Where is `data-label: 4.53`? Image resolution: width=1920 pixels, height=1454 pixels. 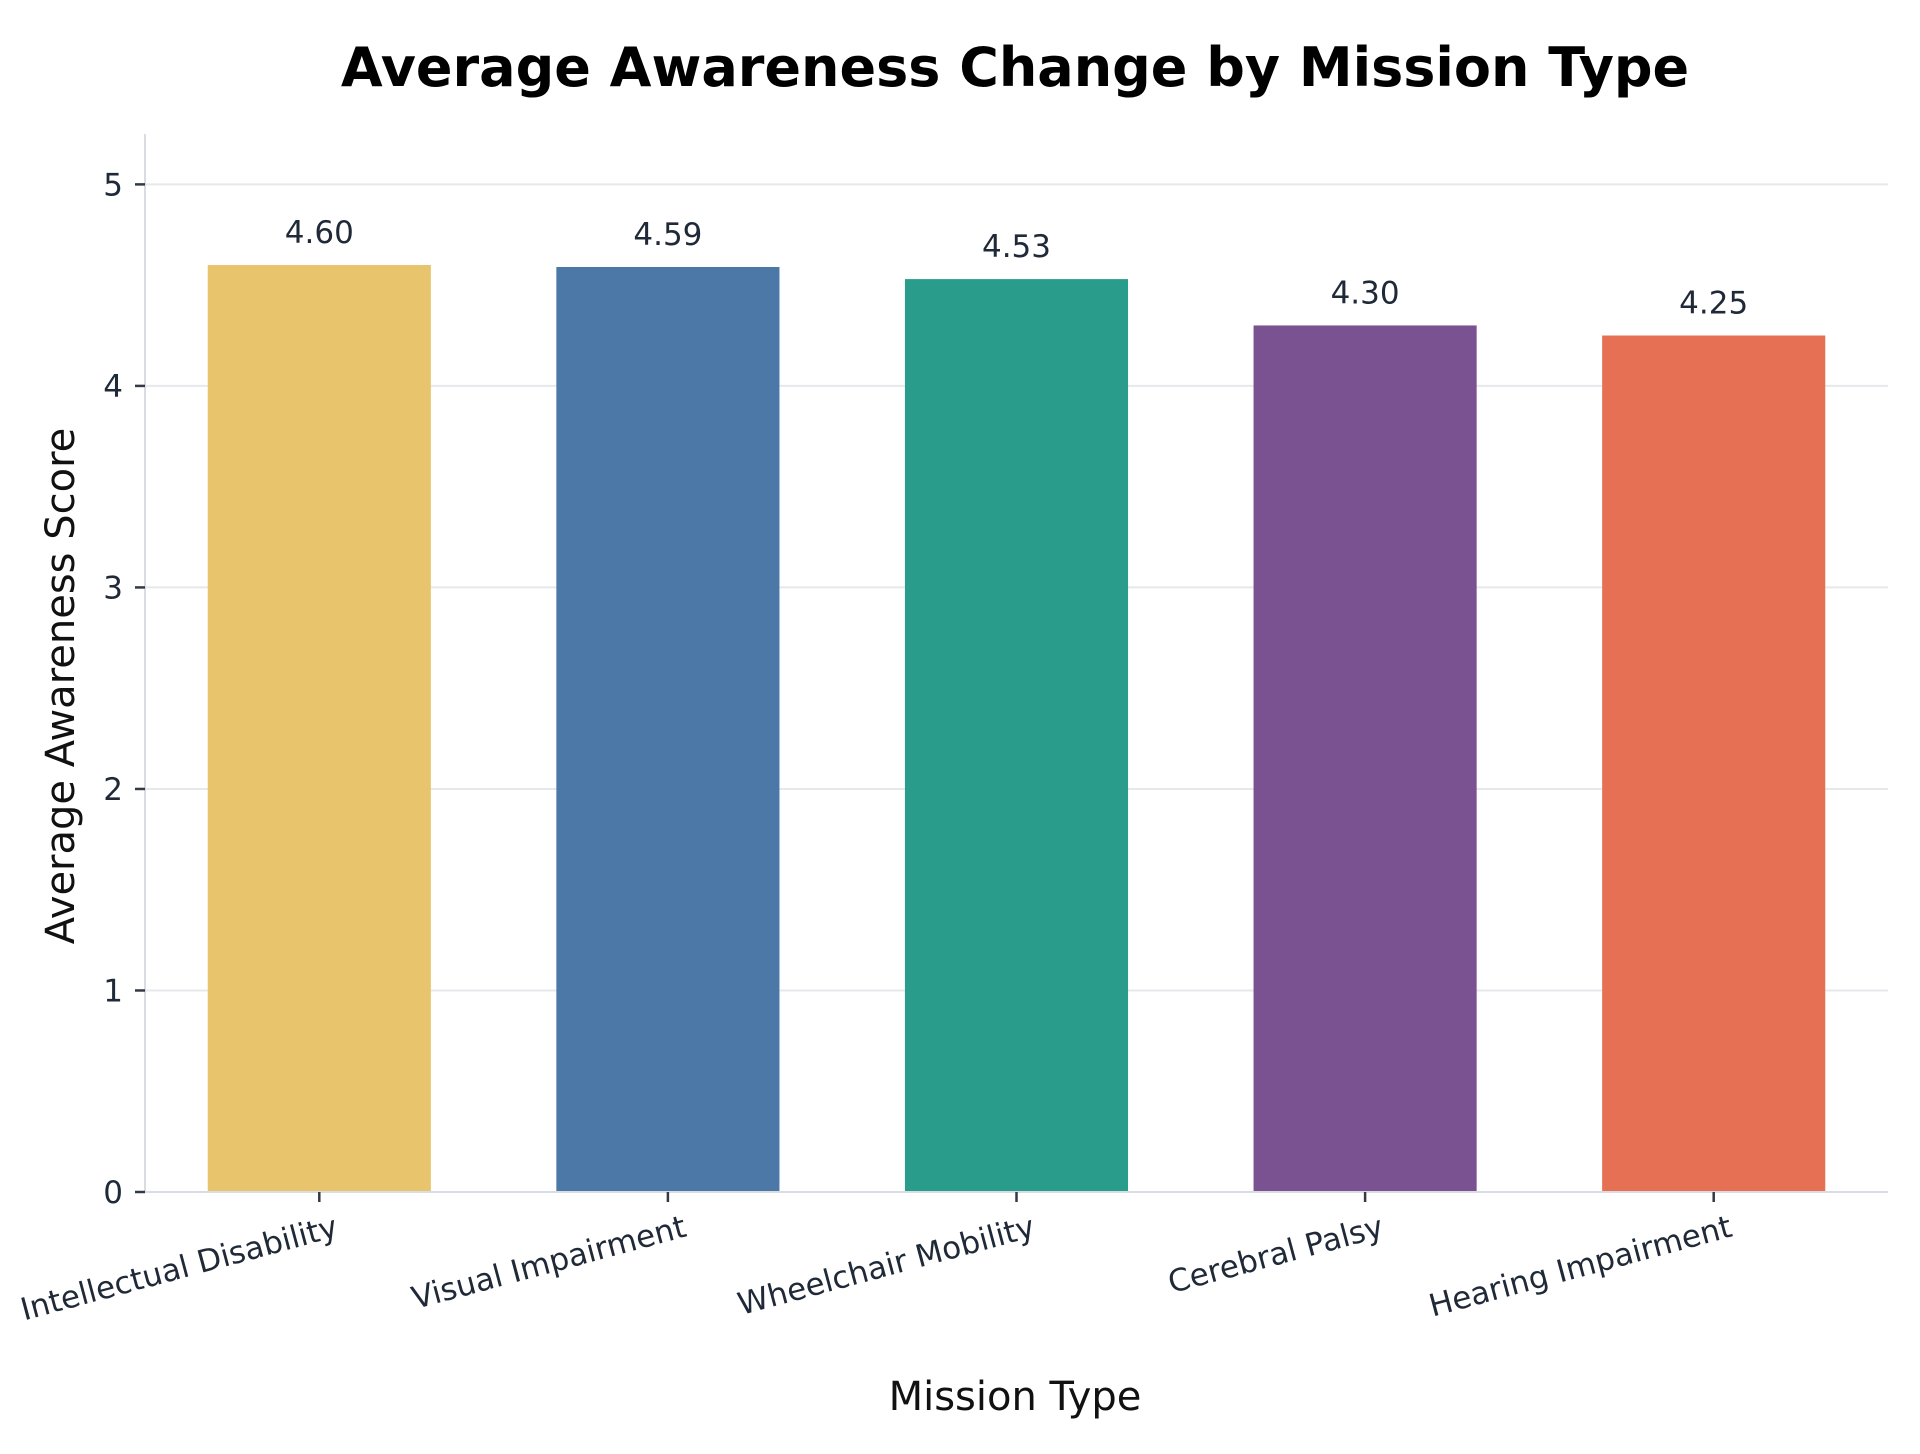 data-label: 4.53 is located at coordinates (1016, 247).